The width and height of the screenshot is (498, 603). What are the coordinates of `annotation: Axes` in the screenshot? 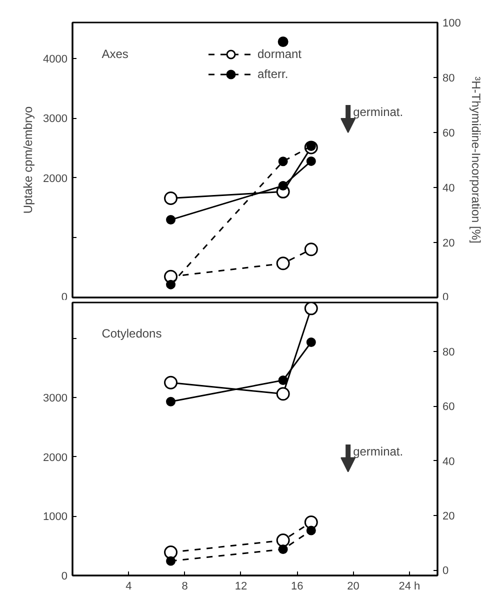 It's located at (115, 54).